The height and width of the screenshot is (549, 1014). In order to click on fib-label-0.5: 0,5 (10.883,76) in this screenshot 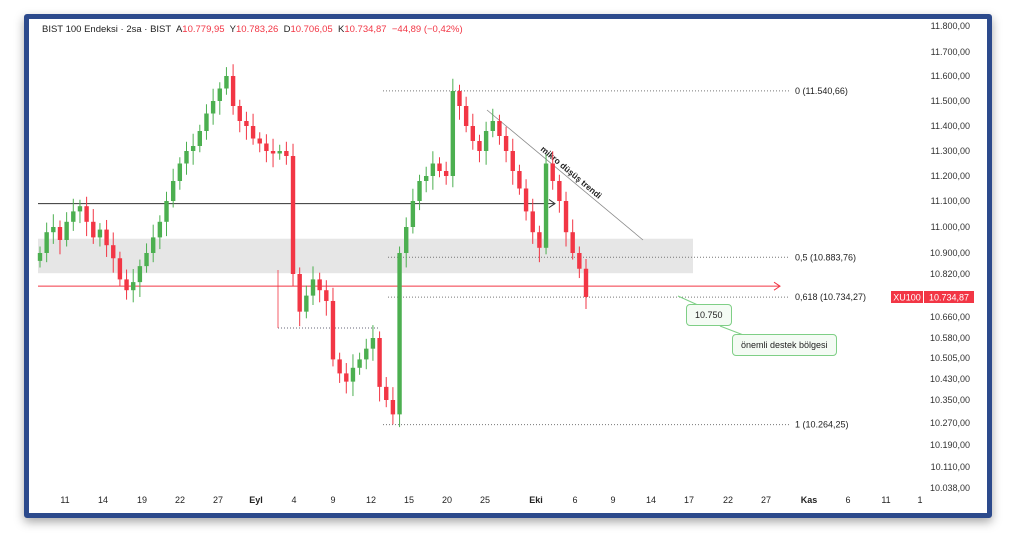, I will do `click(825, 257)`.